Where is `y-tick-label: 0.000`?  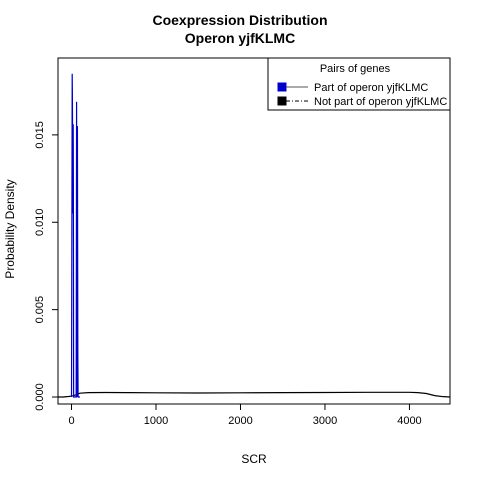
y-tick-label: 0.000 is located at coordinates (40, 397).